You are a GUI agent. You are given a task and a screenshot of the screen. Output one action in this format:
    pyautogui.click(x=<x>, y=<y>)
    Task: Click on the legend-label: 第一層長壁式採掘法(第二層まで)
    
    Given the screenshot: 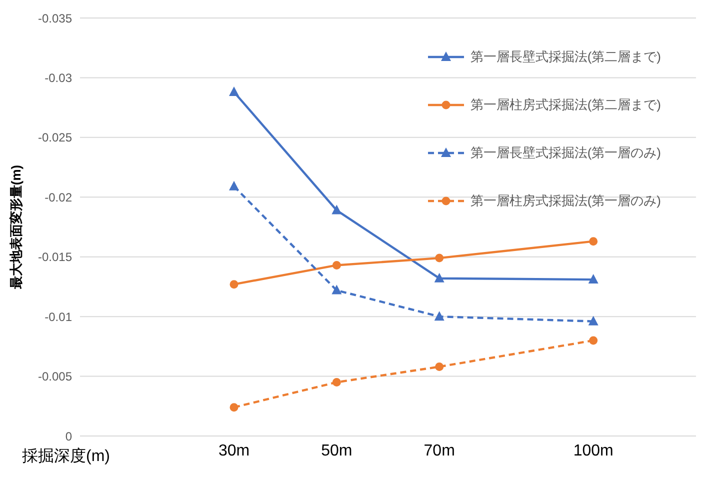 What is the action you would take?
    pyautogui.click(x=565, y=57)
    